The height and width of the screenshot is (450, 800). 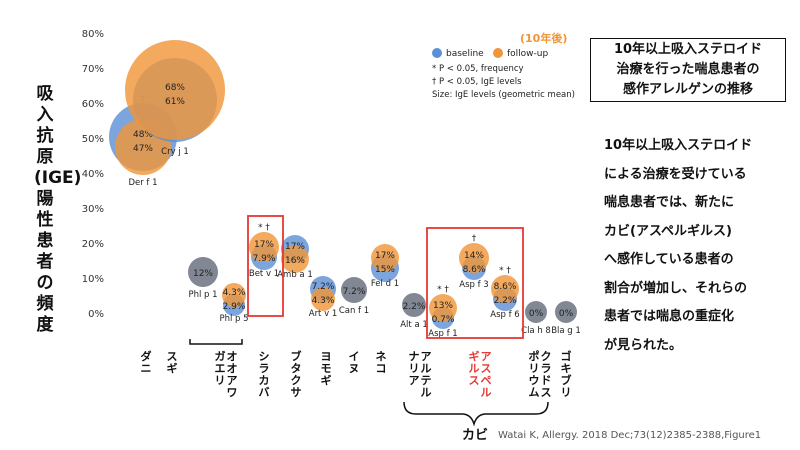 I want to click on bubble-value-label: 47%, so click(x=143, y=149).